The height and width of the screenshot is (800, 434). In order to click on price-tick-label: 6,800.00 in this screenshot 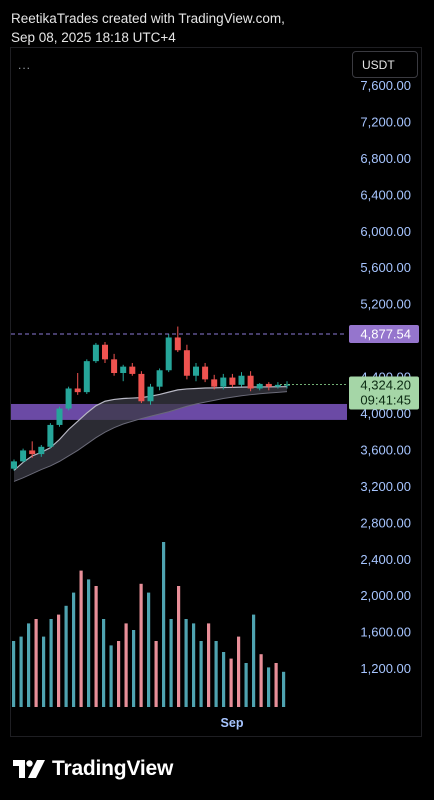, I will do `click(385, 158)`.